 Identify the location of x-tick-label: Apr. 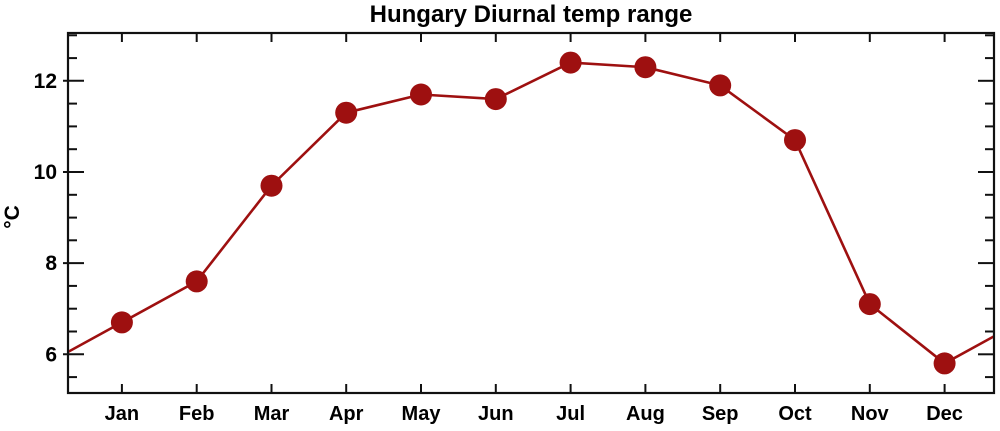
(346, 414).